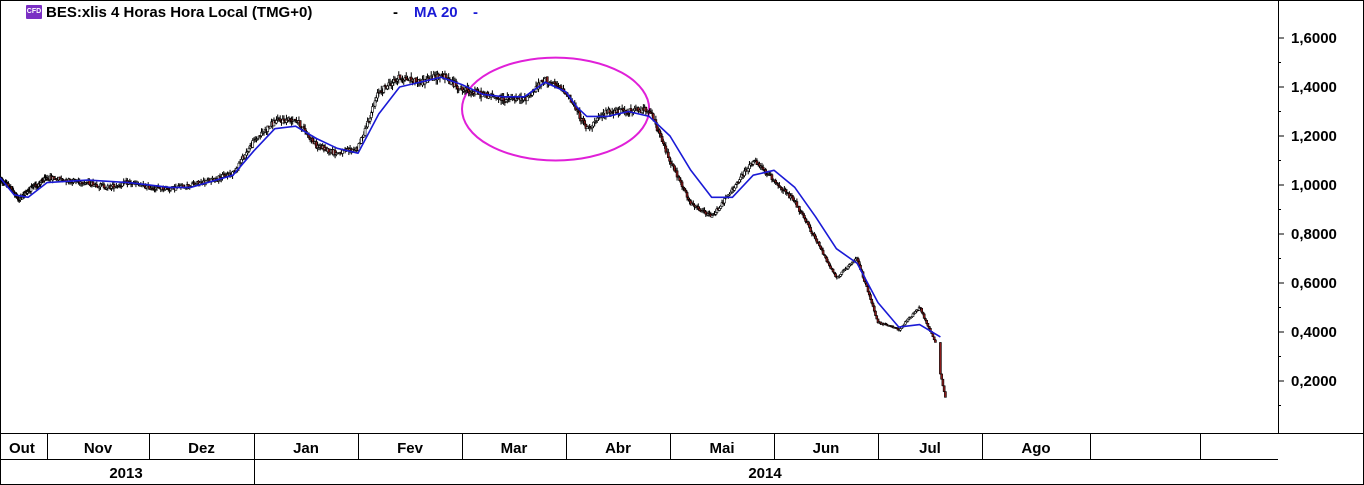  Describe the element at coordinates (721, 448) in the screenshot. I see `month-label: Mai` at that location.